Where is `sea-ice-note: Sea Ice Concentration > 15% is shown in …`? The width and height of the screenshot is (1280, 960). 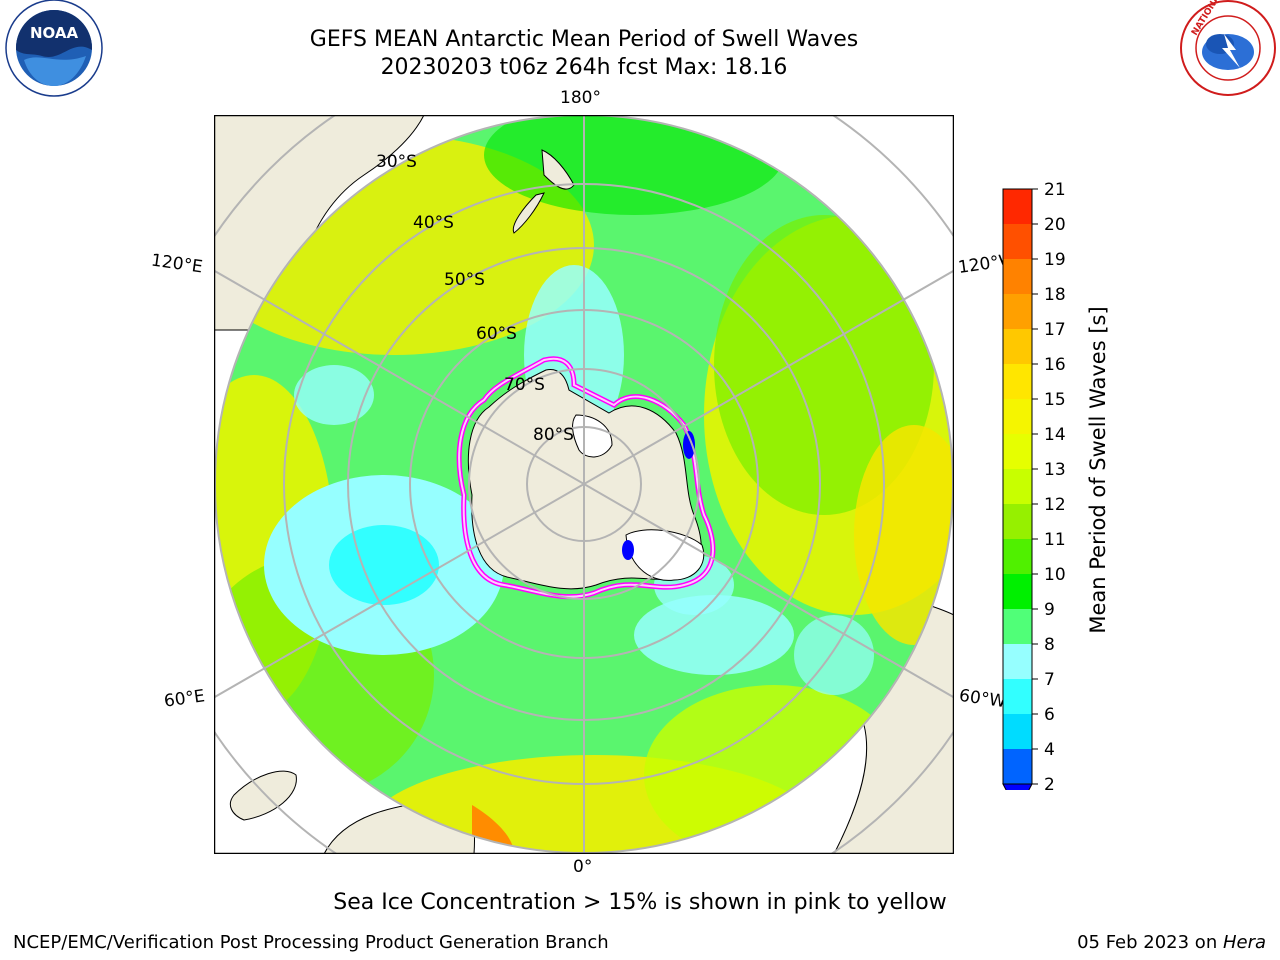 sea-ice-note: Sea Ice Concentration > 15% is shown in … is located at coordinates (640, 902).